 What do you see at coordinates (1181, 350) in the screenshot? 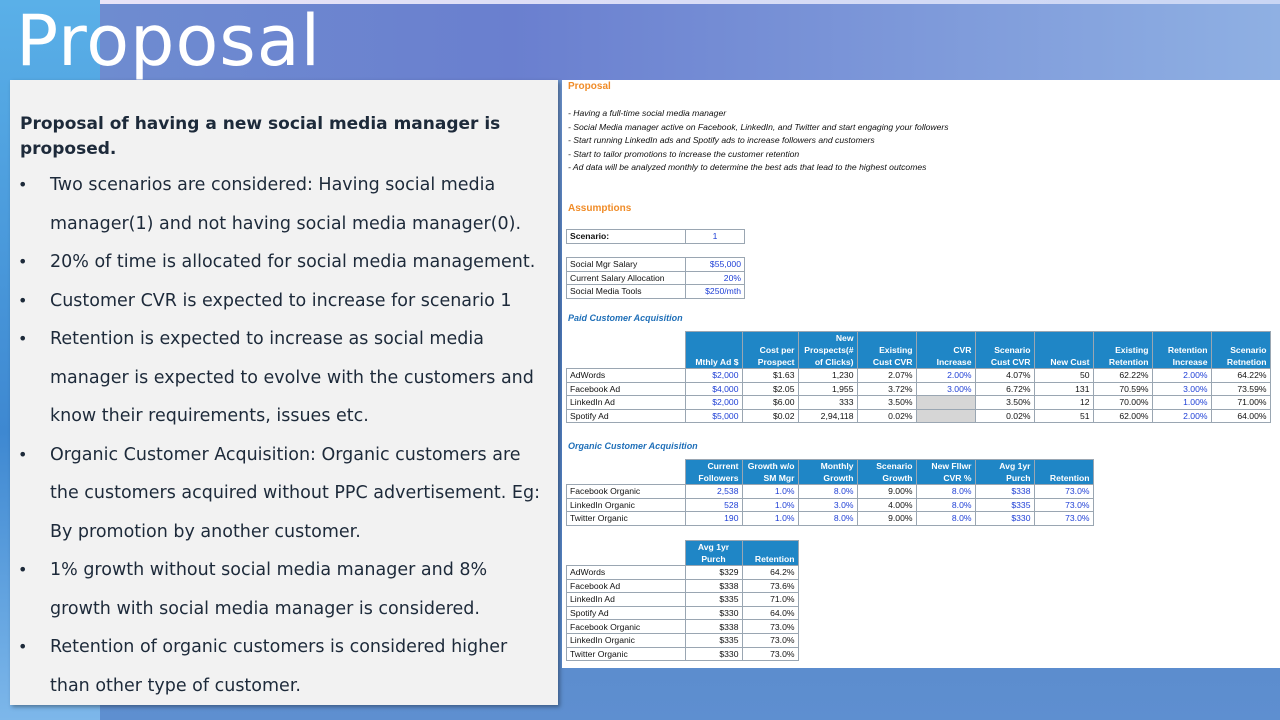
I see `column-header: Retention Increase` at bounding box center [1181, 350].